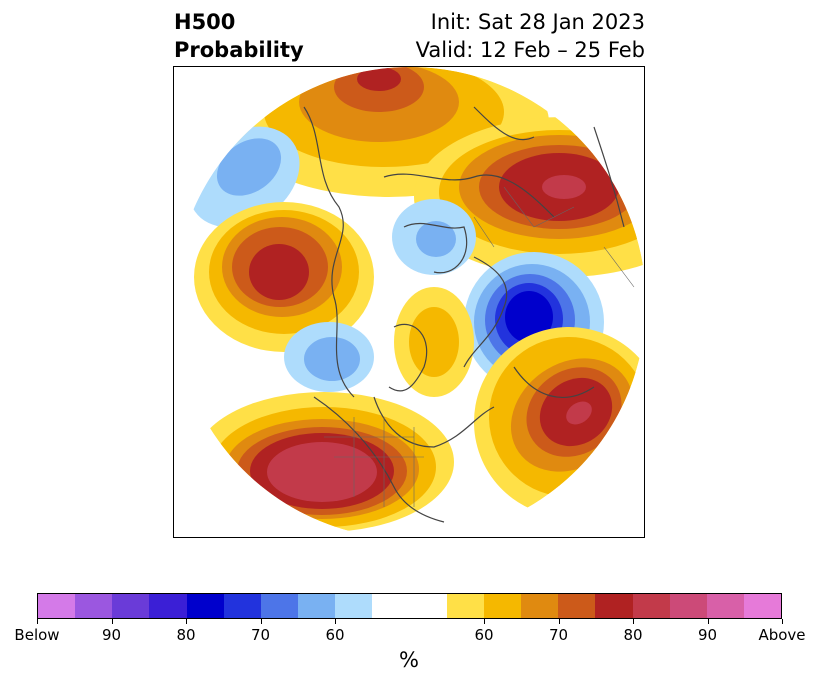  I want to click on colorbar-tick-label: Above, so click(782, 635).